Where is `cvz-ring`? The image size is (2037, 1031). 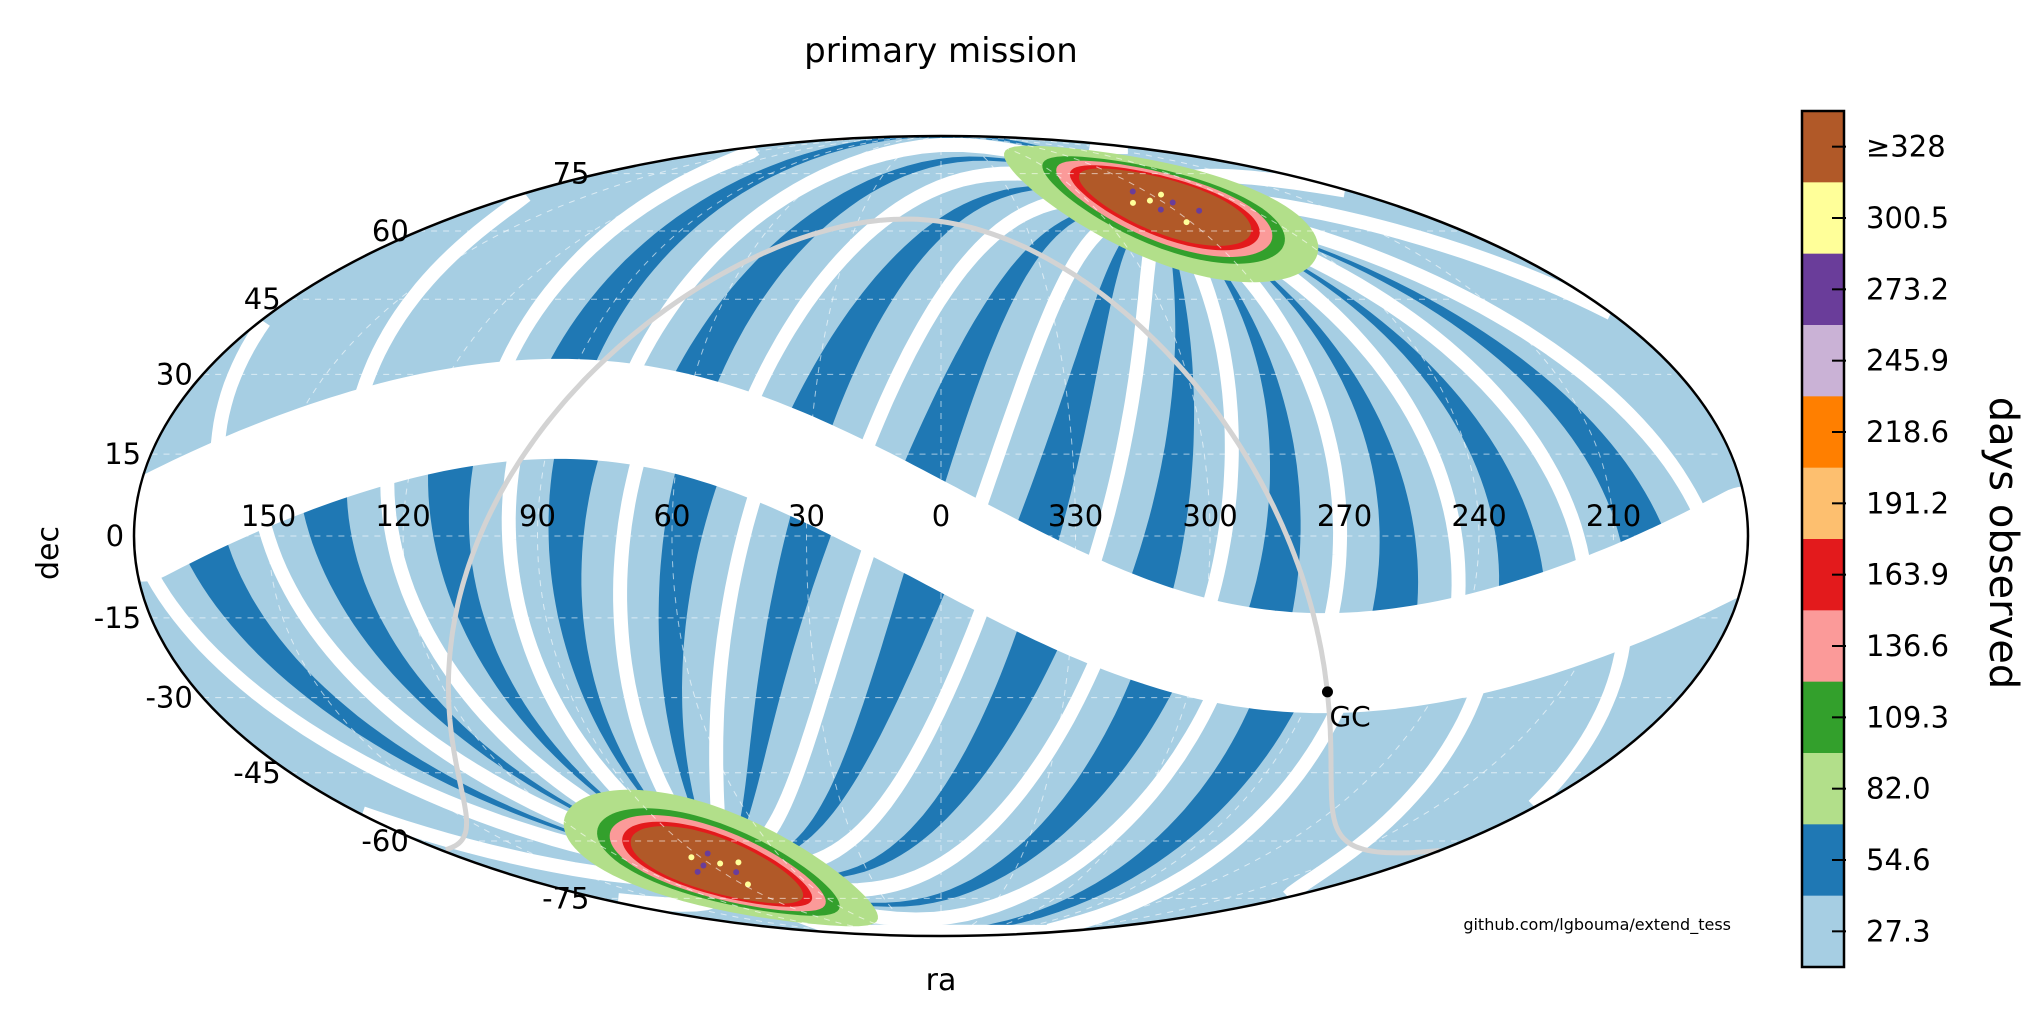 cvz-ring is located at coordinates (1165, 207).